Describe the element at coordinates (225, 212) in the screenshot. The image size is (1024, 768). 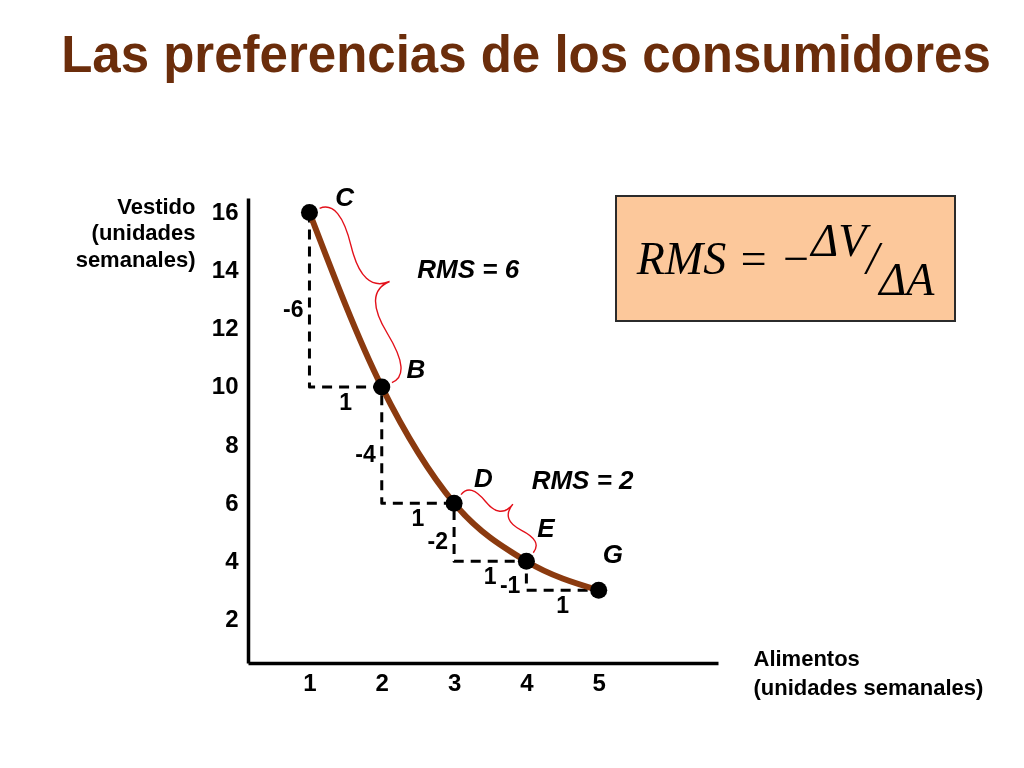
I see `y-tick-label: 16` at that location.